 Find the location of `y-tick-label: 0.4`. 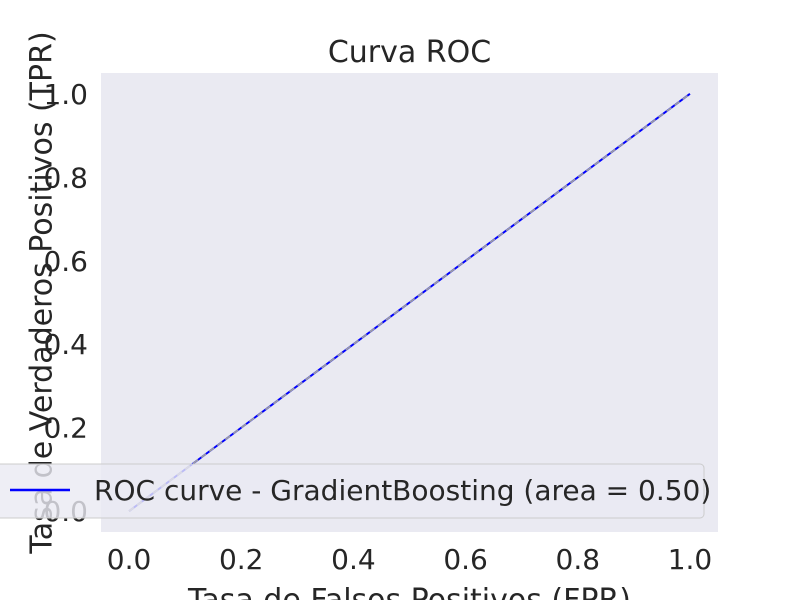

y-tick-label: 0.4 is located at coordinates (65, 344).